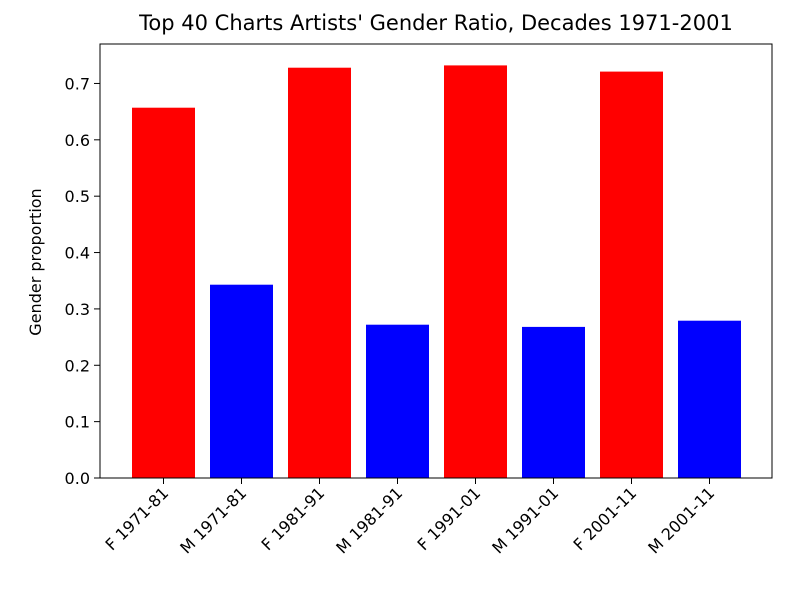 This screenshot has height=594, width=795. I want to click on y-tick-label: 0.3, so click(77, 309).